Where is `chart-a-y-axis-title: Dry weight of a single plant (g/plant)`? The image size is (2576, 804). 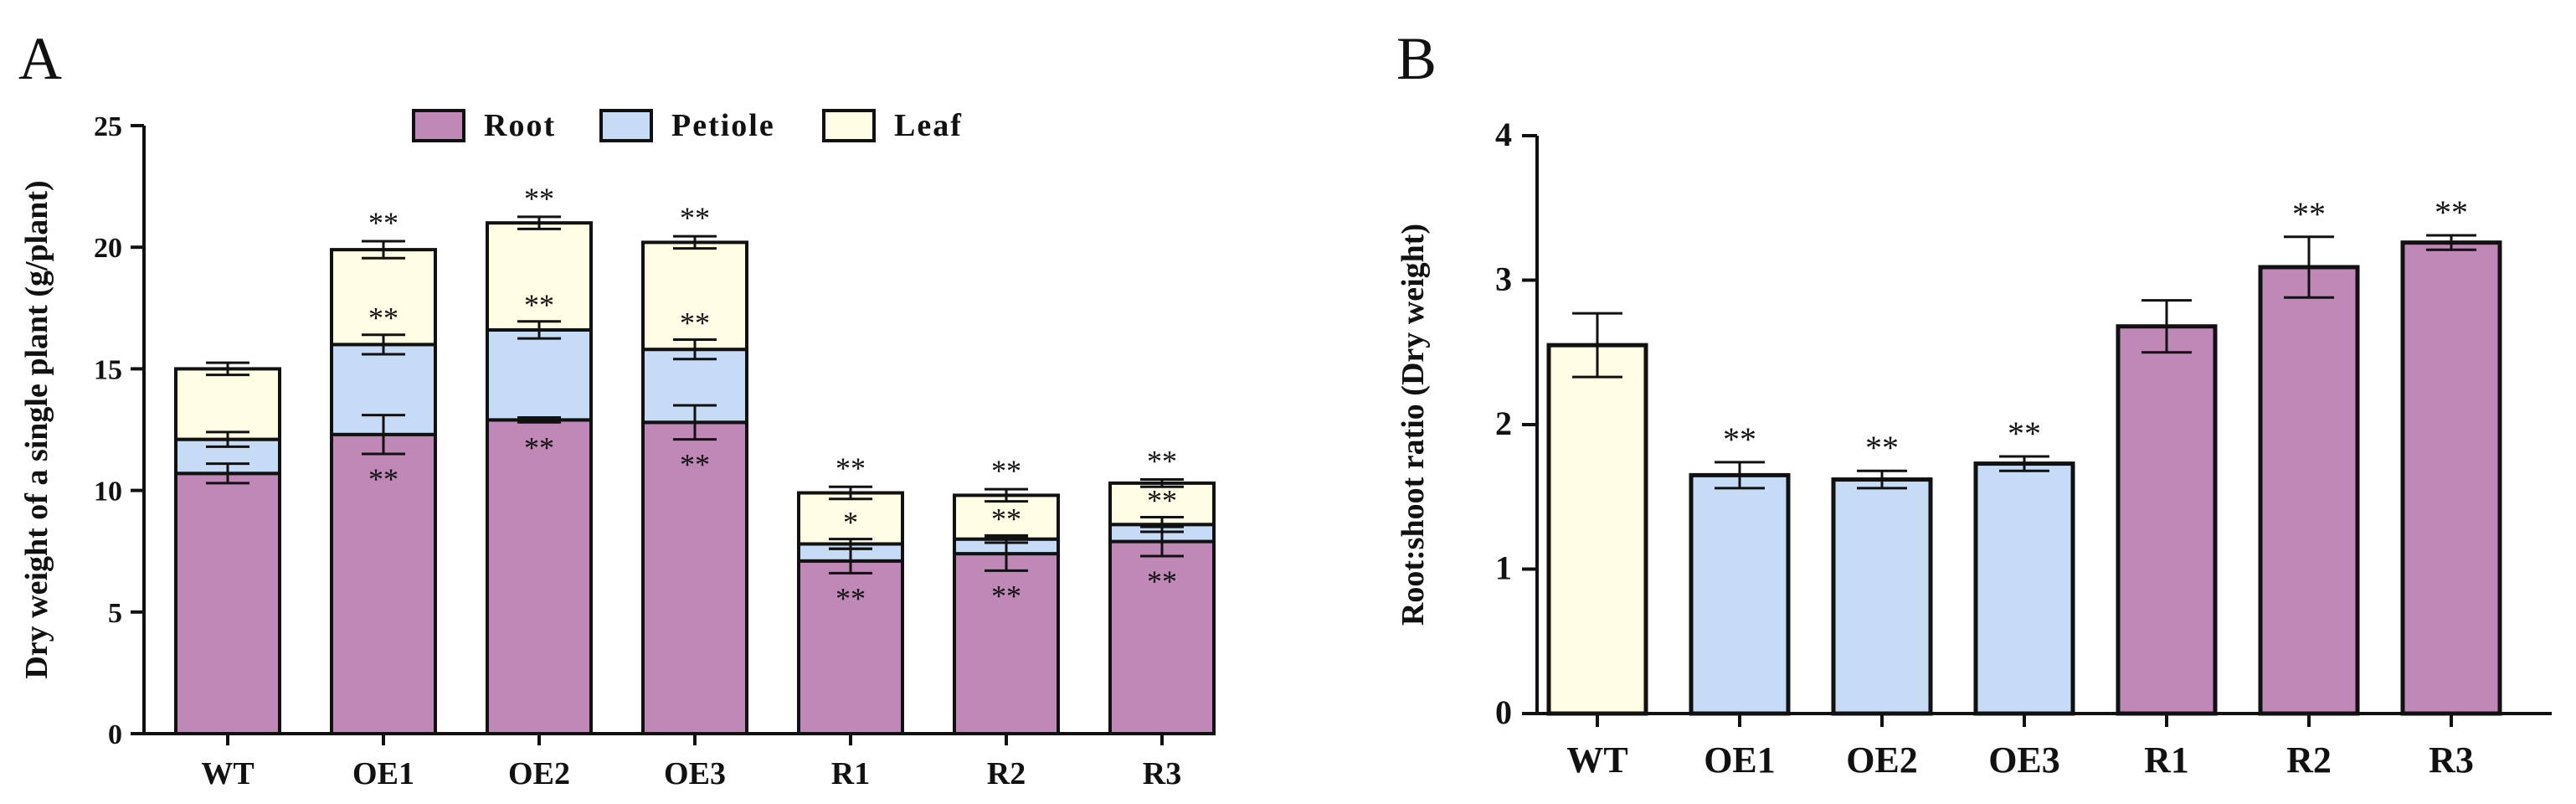 chart-a-y-axis-title: Dry weight of a single plant (g/plant) is located at coordinates (36, 429).